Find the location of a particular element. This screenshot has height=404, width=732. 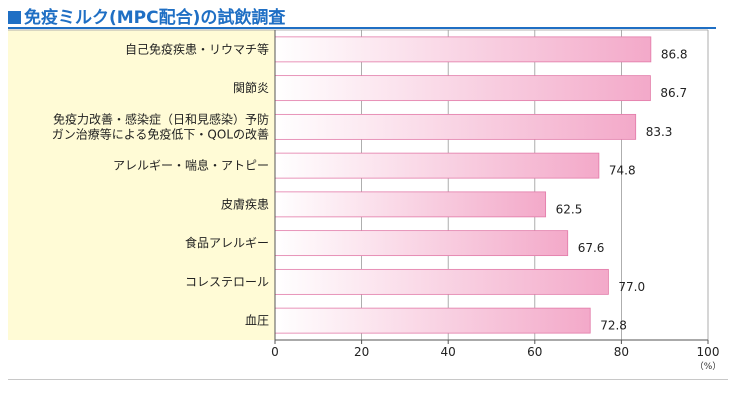

x-tick-label: 0 is located at coordinates (275, 352).